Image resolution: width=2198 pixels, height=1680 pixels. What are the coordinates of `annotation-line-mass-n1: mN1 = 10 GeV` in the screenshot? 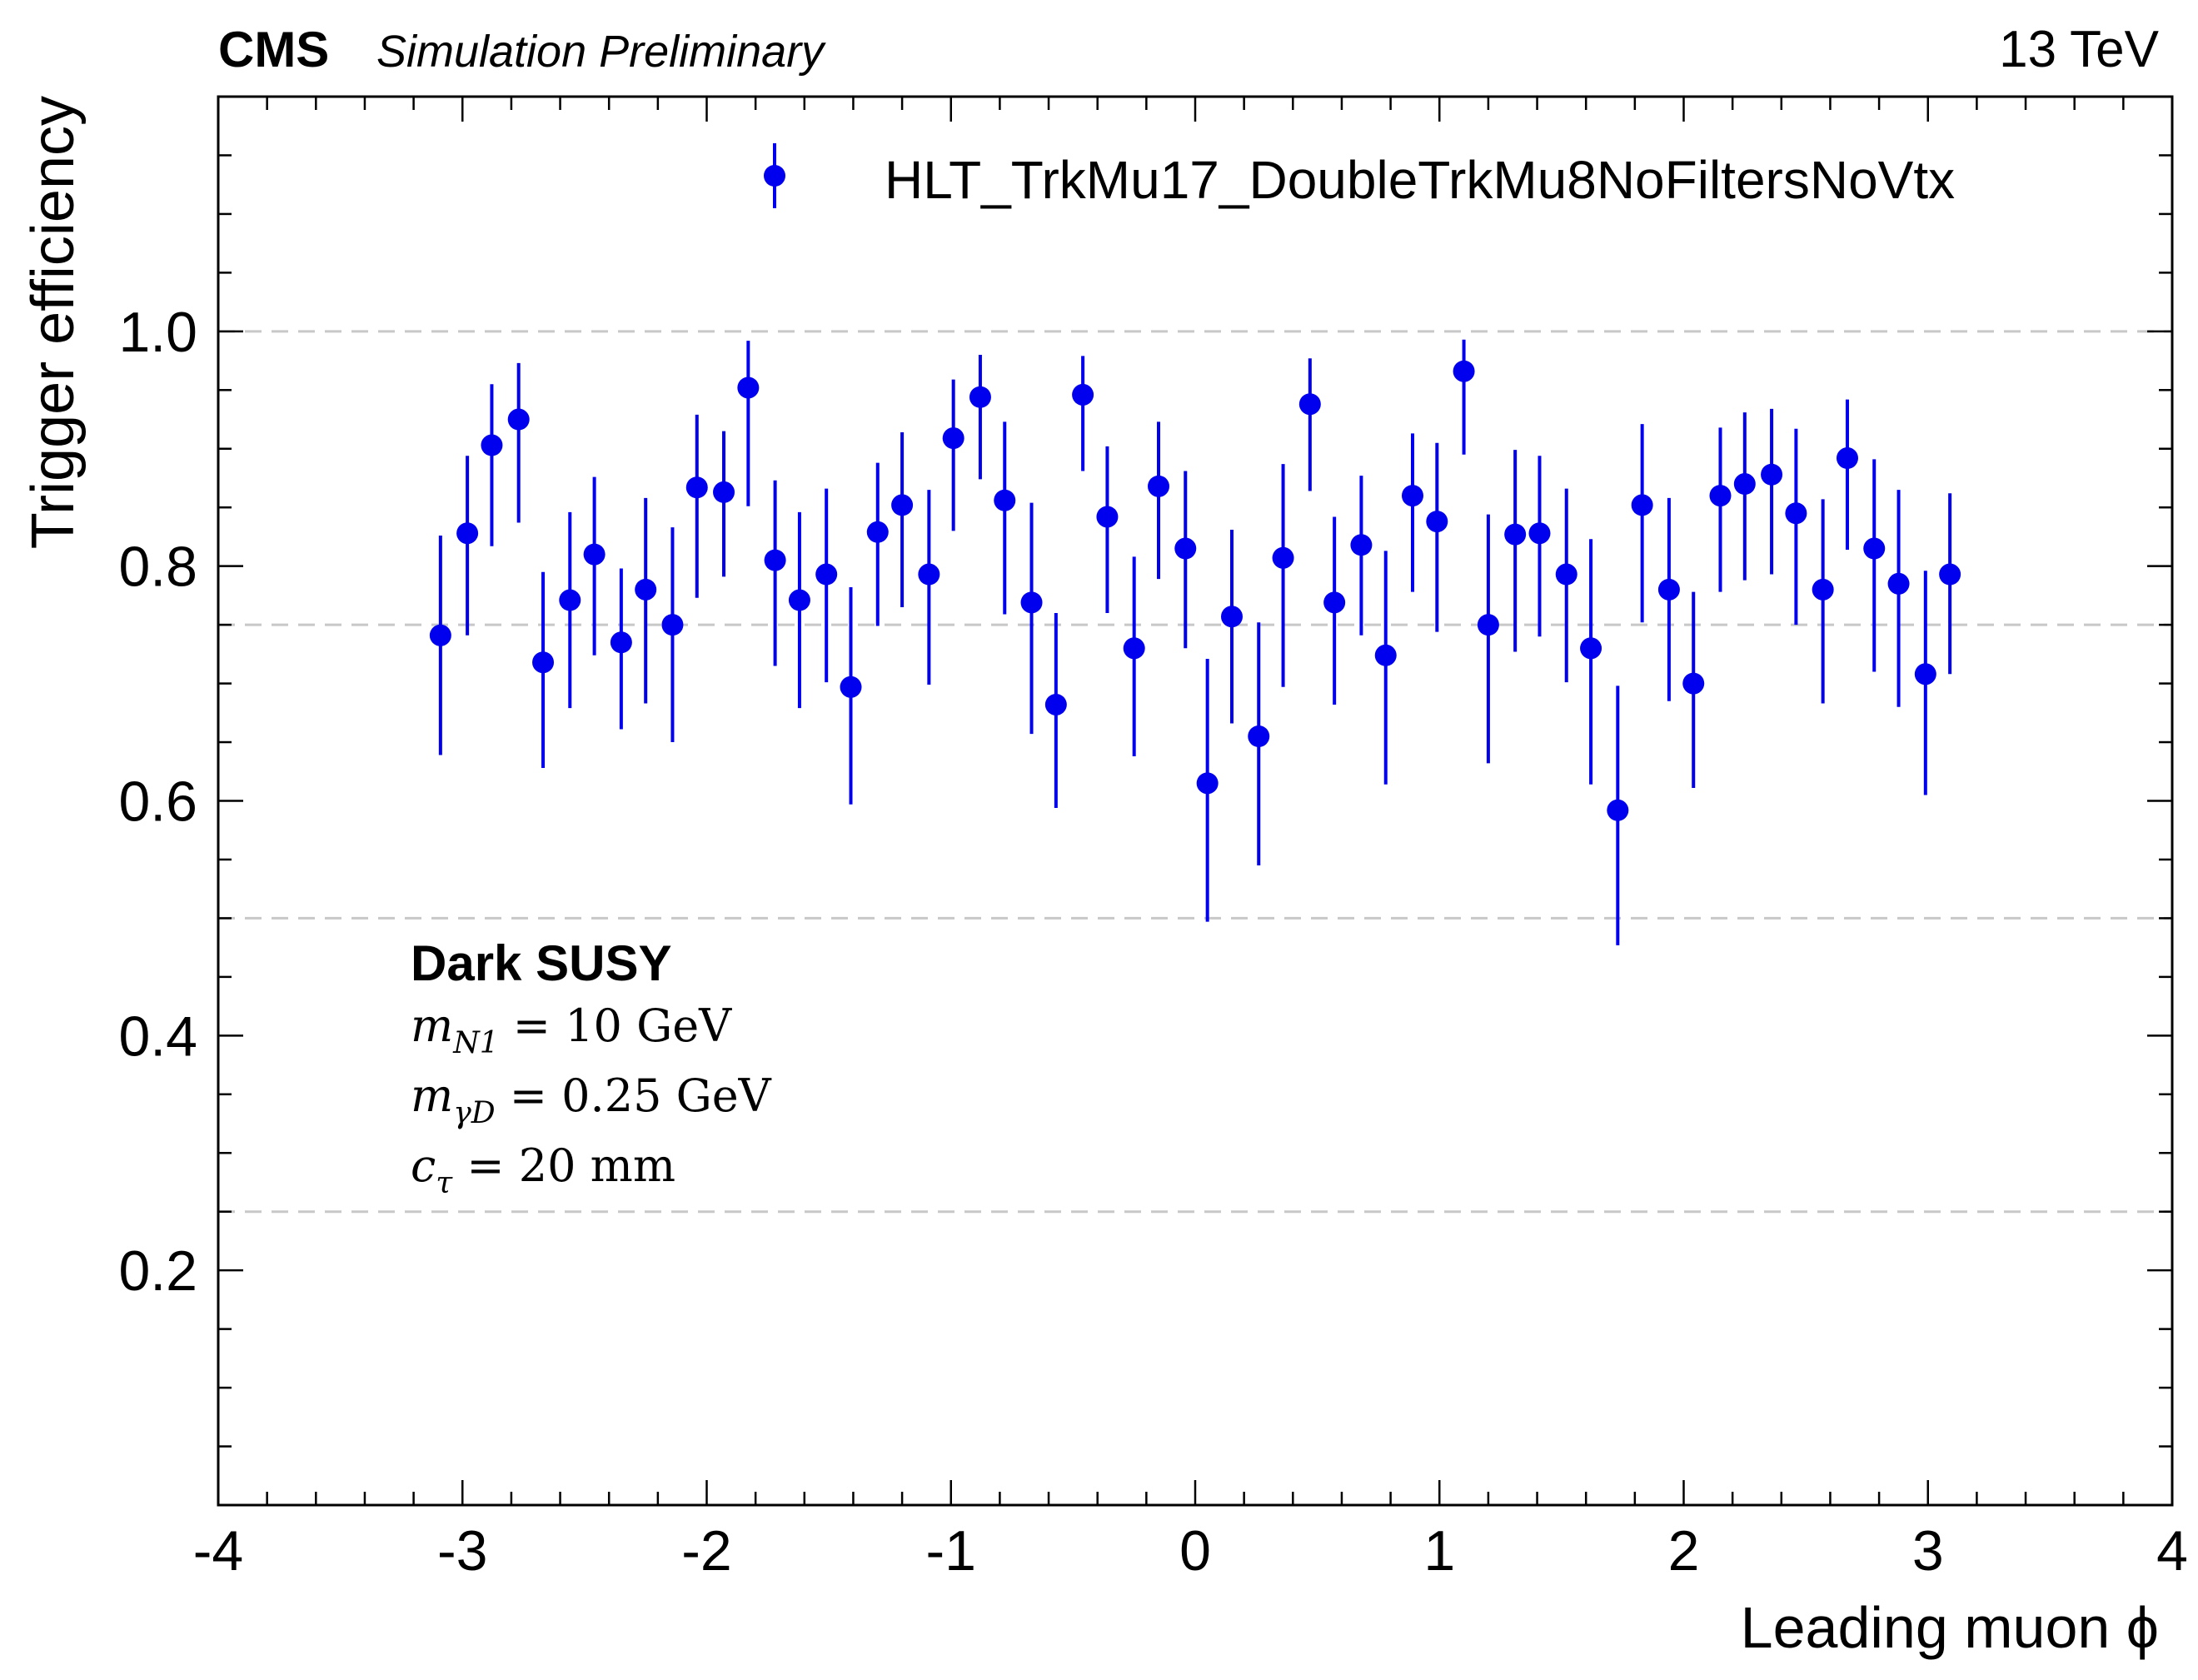 It's located at (571, 1030).